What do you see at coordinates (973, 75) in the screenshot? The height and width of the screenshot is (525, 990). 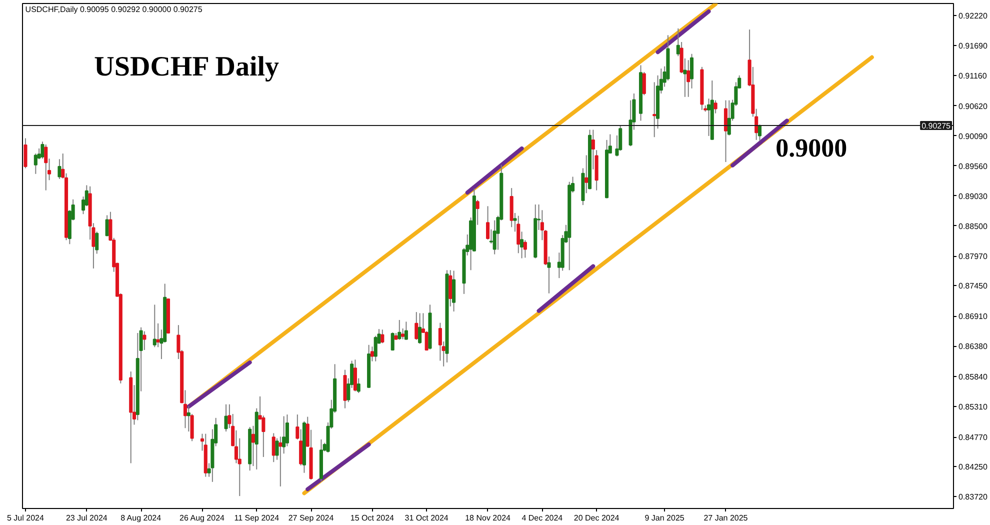 I see `y-tick-label: 0.91160` at bounding box center [973, 75].